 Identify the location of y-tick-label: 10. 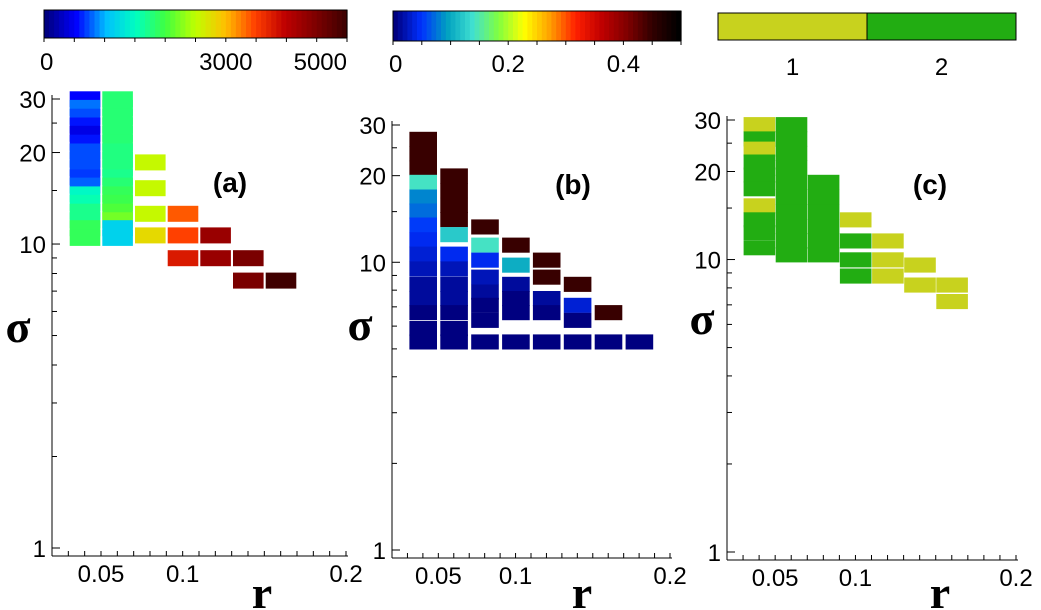
(372, 263).